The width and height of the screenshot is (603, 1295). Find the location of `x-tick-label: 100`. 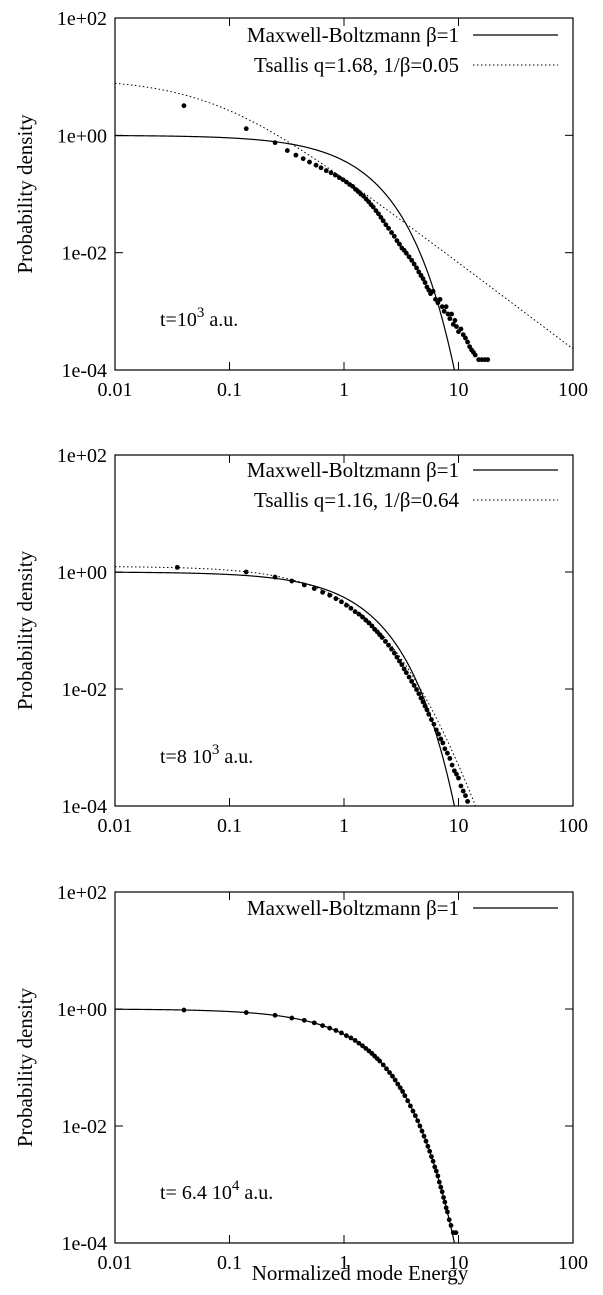

x-tick-label: 100 is located at coordinates (573, 390).